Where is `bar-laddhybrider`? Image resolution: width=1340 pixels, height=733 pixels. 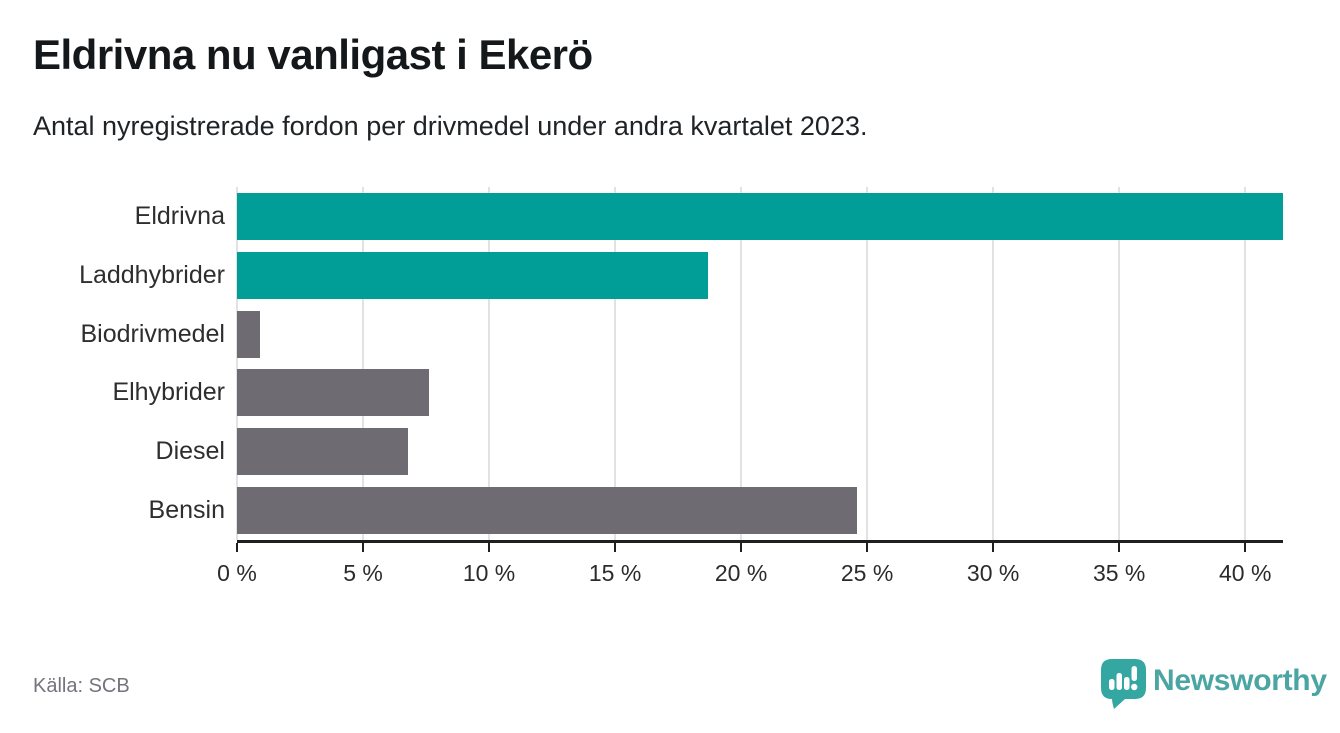 bar-laddhybrider is located at coordinates (473, 275).